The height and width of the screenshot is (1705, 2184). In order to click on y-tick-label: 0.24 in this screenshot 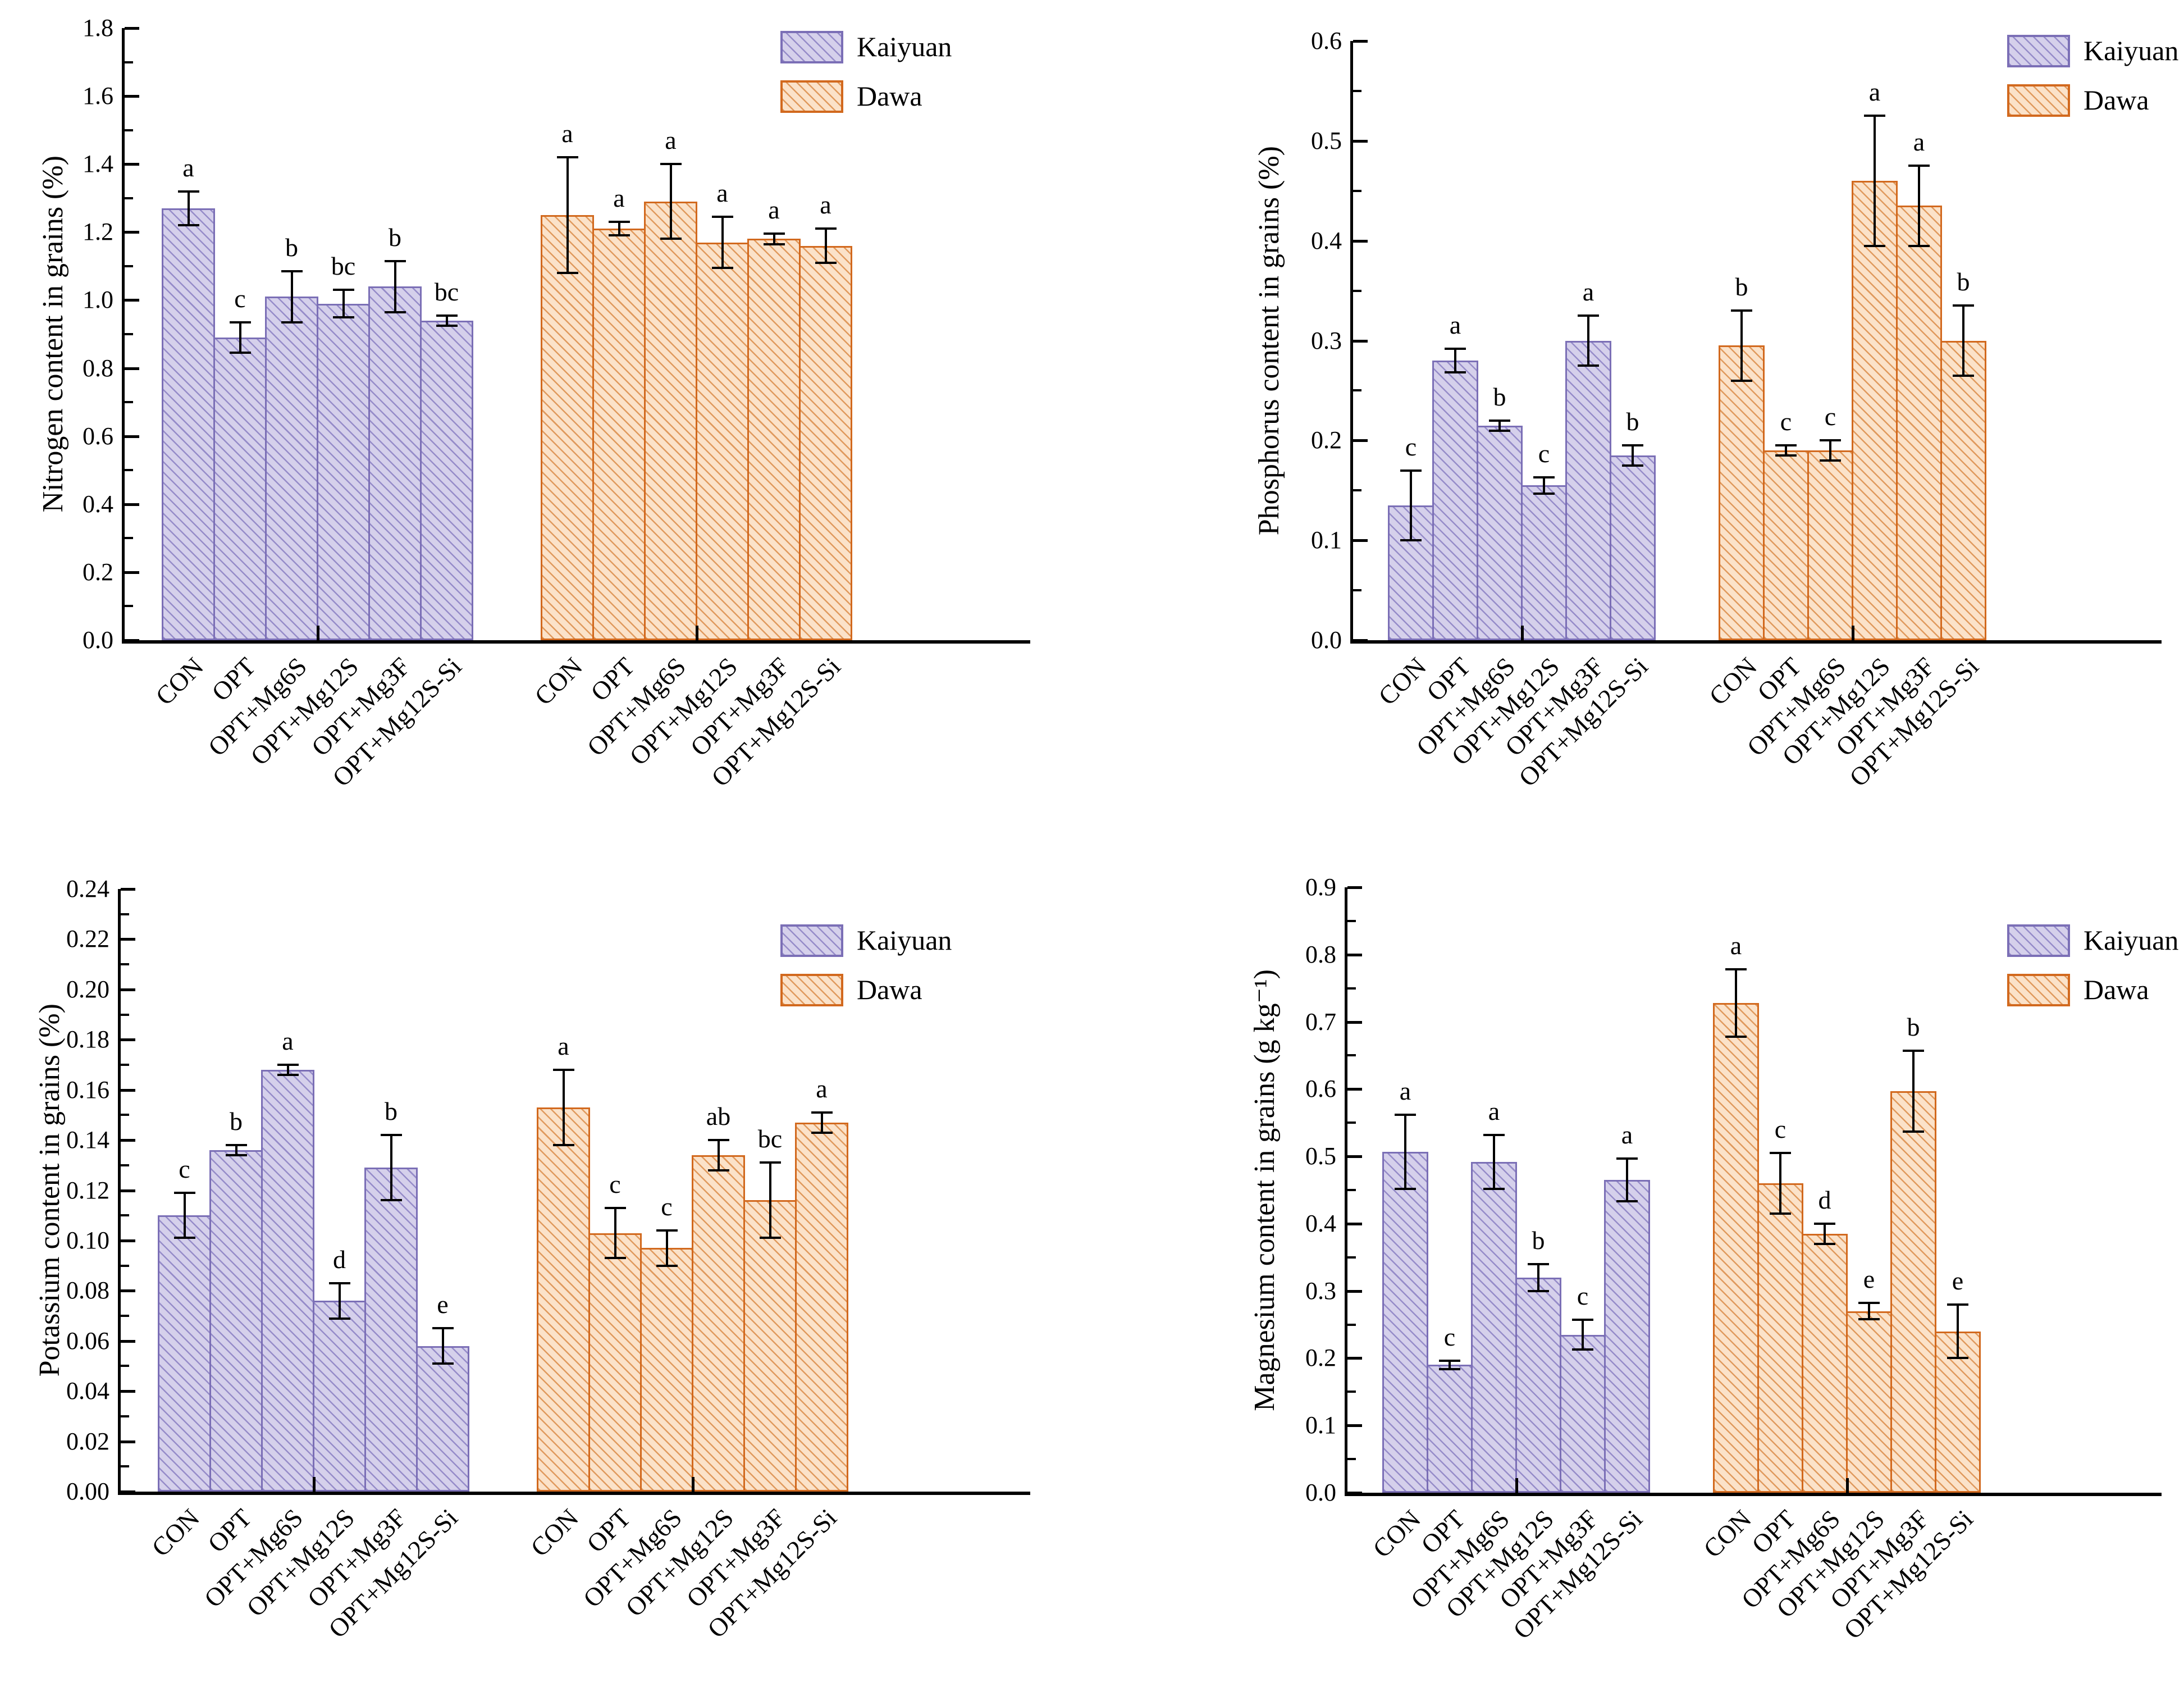, I will do `click(88, 889)`.